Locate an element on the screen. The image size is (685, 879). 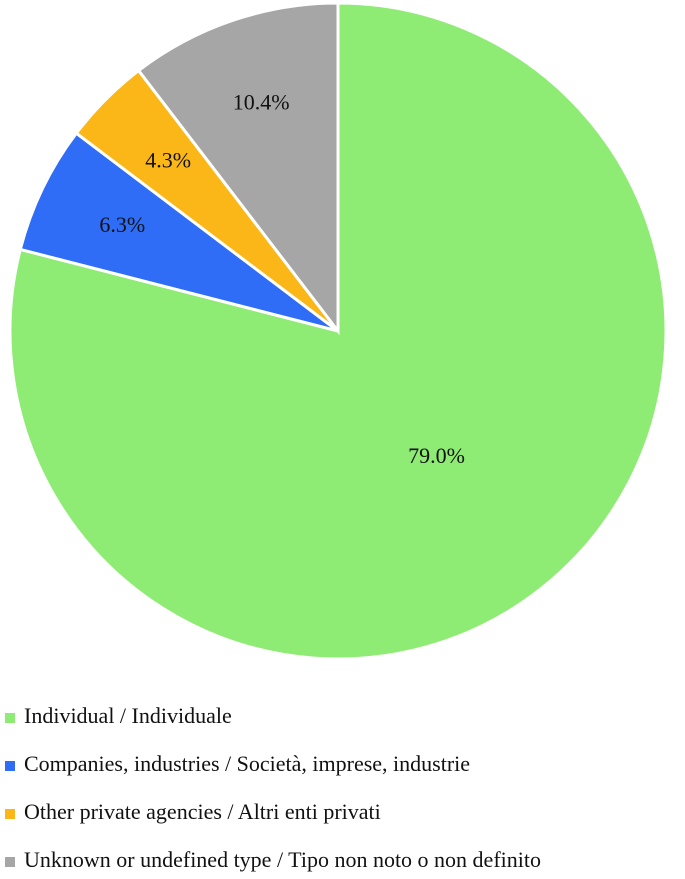
data-label: 4.3% is located at coordinates (168, 159).